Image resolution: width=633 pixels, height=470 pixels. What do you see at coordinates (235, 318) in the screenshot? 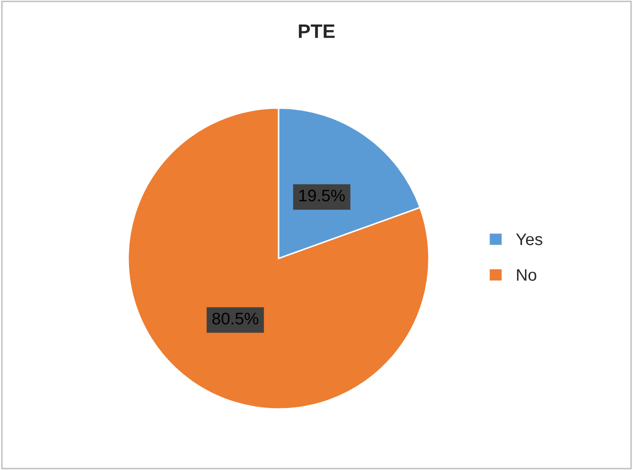
I see `data-label: 80.5%` at bounding box center [235, 318].